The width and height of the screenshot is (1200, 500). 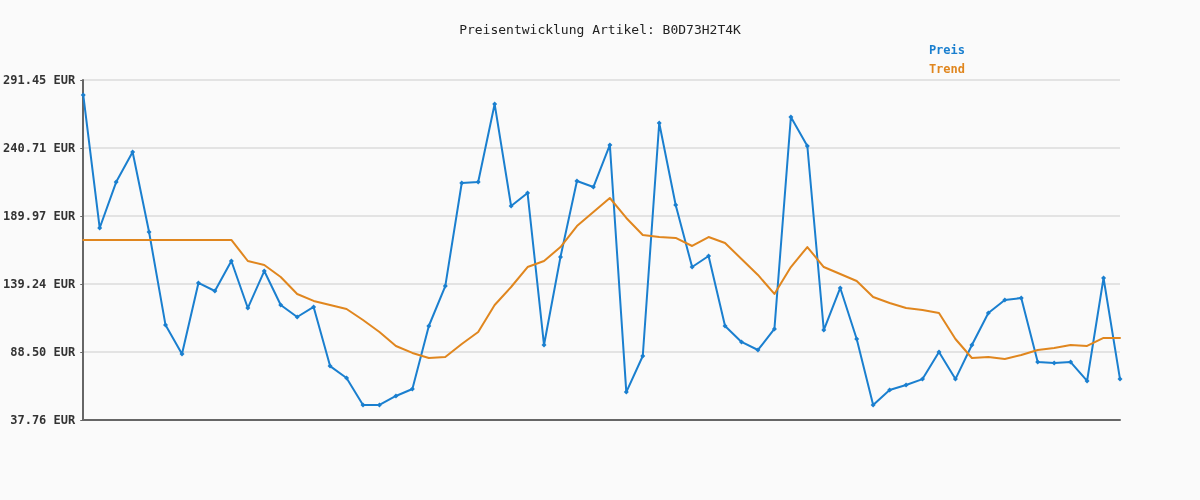 I want to click on y-tick-label: 189.97 EUR, so click(x=40, y=216).